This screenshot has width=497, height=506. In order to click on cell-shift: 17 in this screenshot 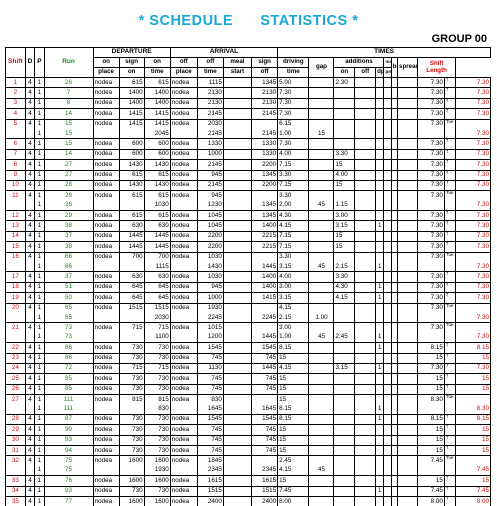, I will do `click(16, 277)`.